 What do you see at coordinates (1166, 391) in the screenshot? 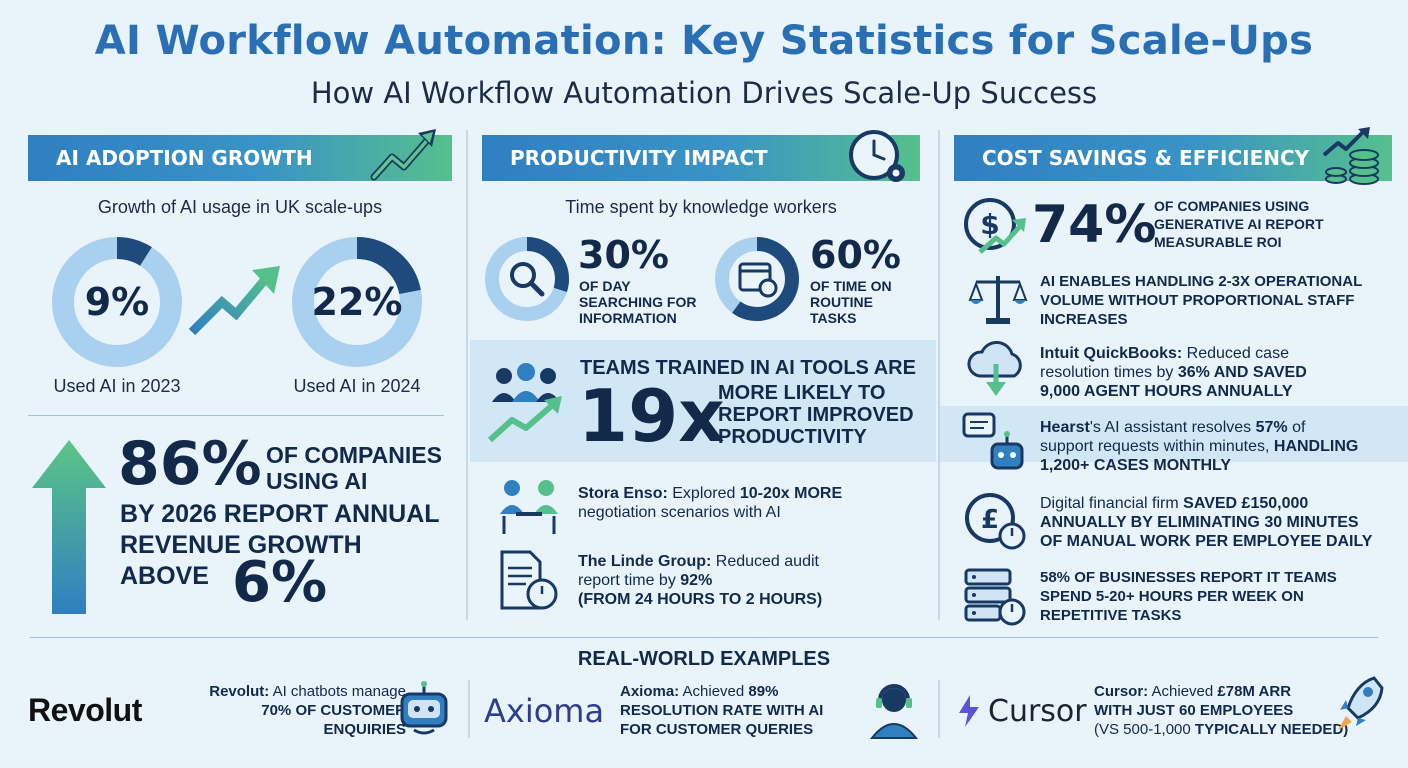
I see `intuit-bold-2: 9,000 AGENT HOURS ANNUALLY` at bounding box center [1166, 391].